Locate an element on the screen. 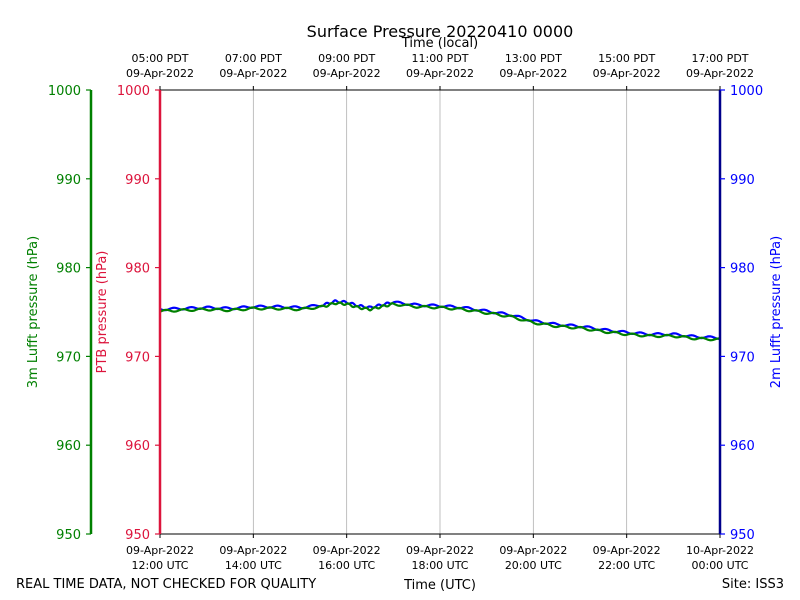 The height and width of the screenshot is (600, 800). ptb-axis-label: PTB pressure (hPa) is located at coordinates (102, 312).